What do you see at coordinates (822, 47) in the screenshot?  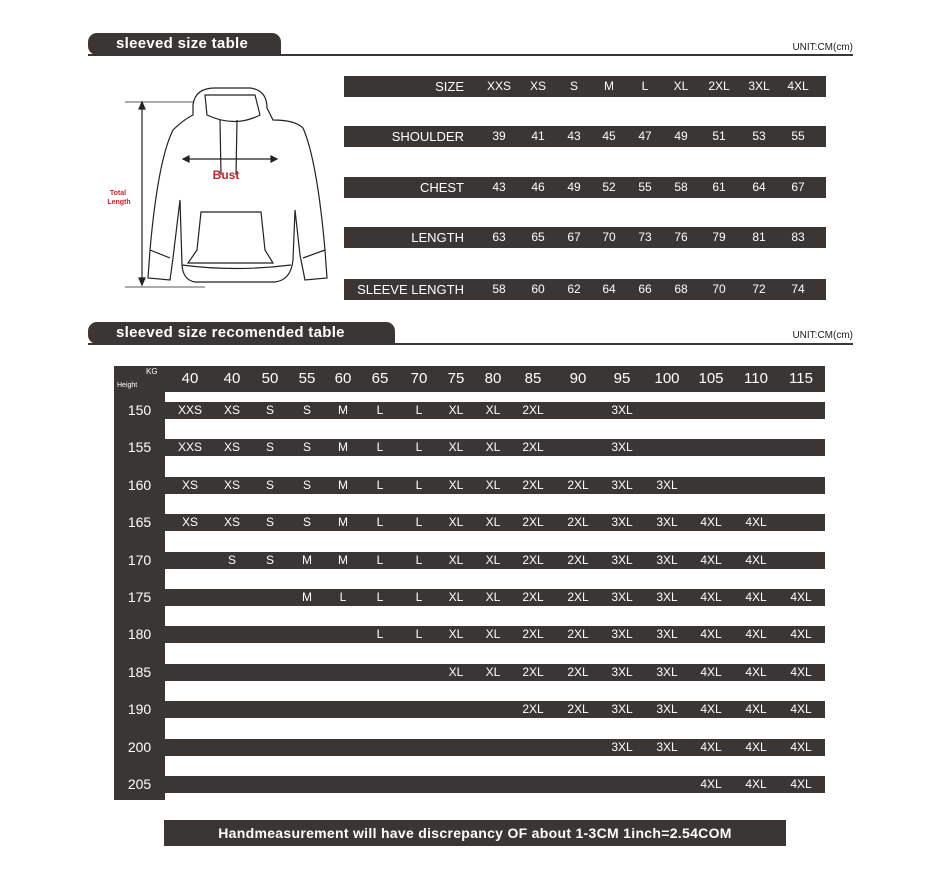 I see `unit-label: UNIT:CM(cm)` at bounding box center [822, 47].